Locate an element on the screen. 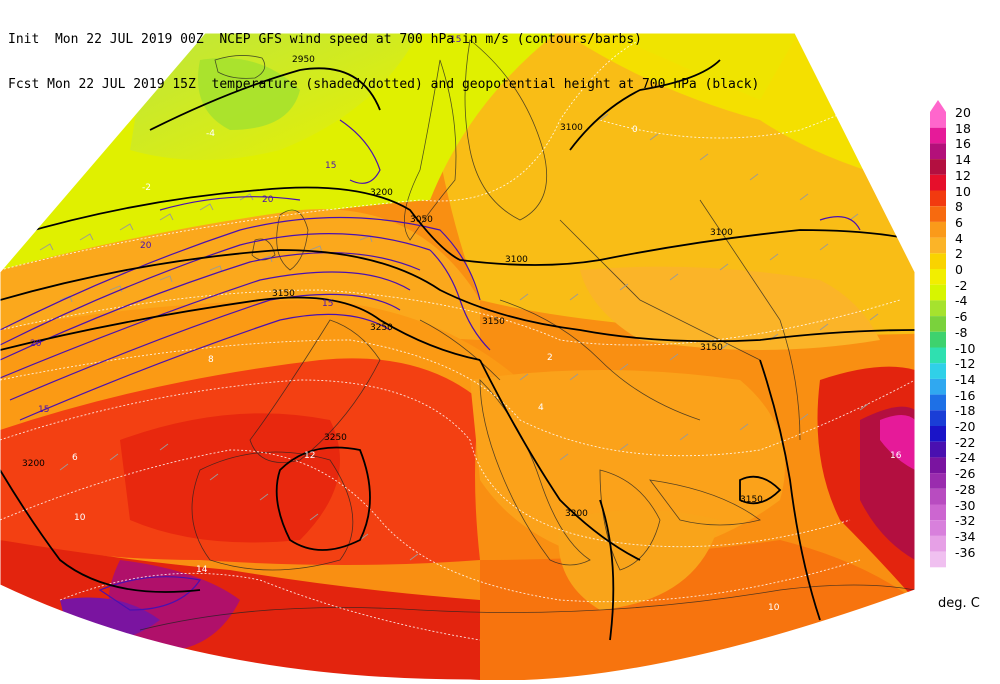  legend-value: -22 is located at coordinates (965, 442).